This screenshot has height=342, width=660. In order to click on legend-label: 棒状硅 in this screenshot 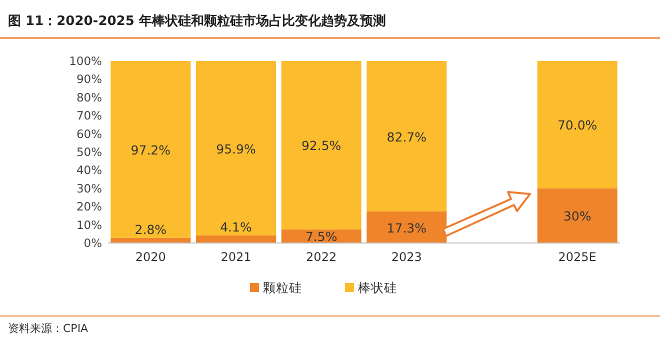, I will do `click(377, 287)`.